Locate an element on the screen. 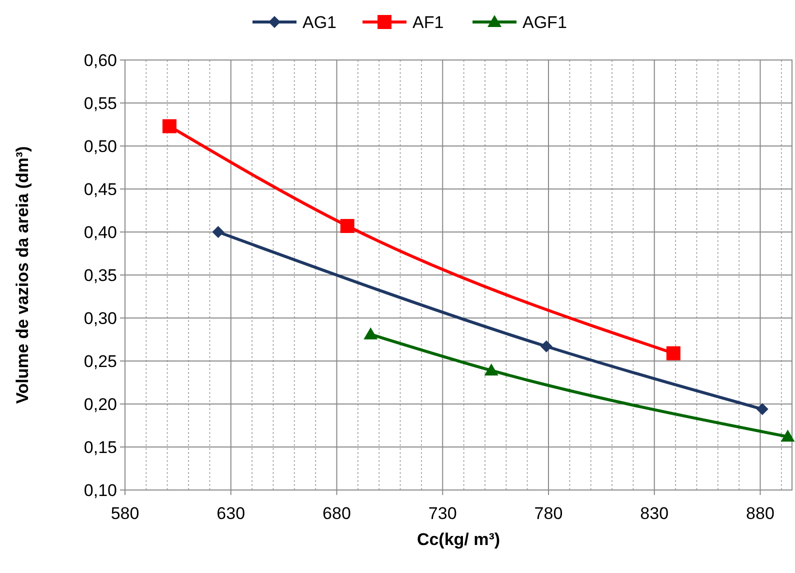  x-tick-label: 730 is located at coordinates (442, 513).